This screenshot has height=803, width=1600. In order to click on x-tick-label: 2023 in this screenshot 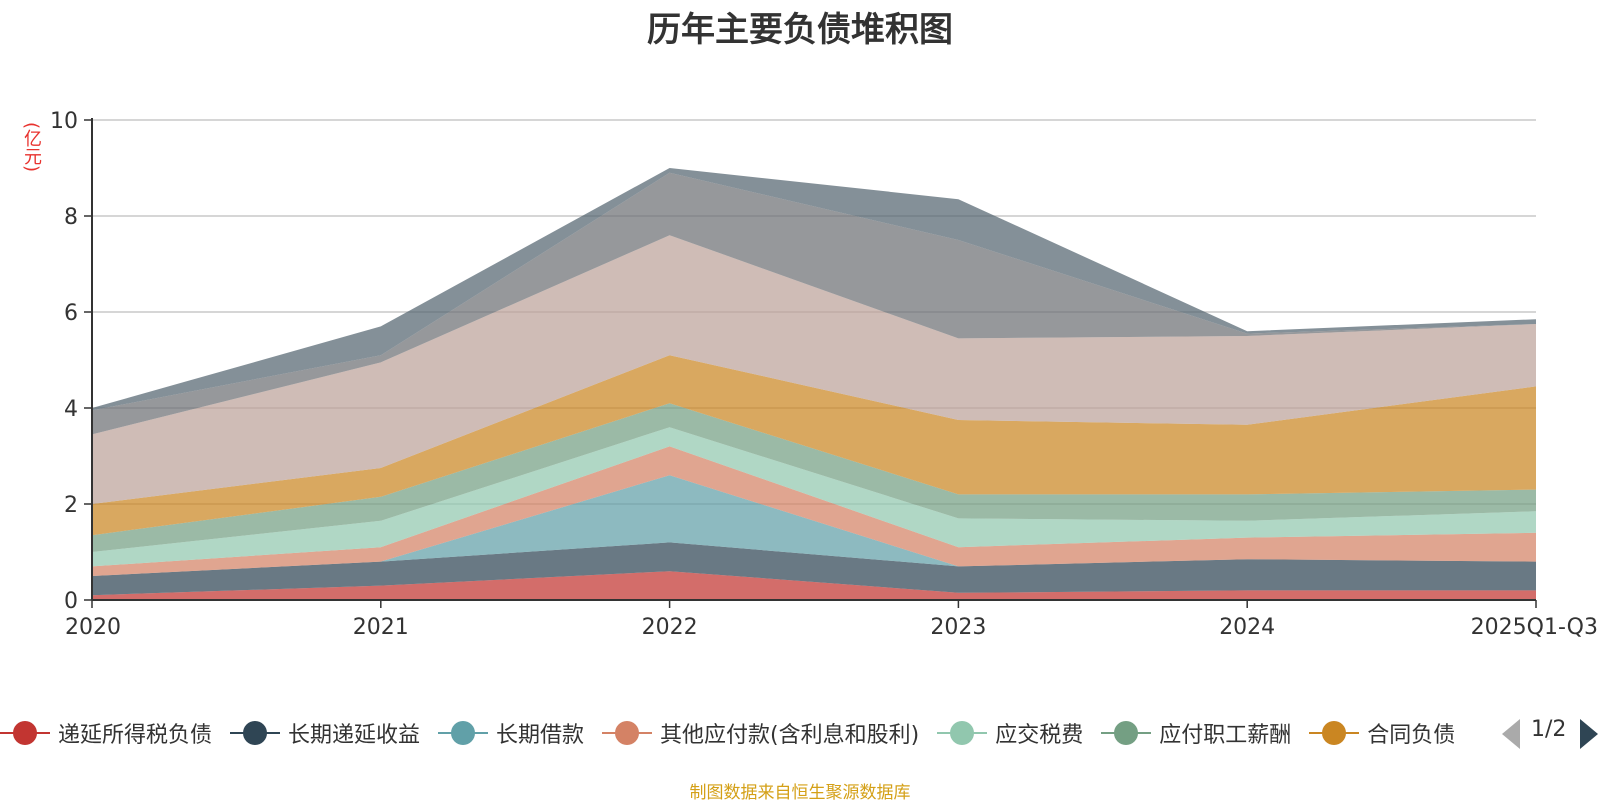, I will do `click(958, 627)`.